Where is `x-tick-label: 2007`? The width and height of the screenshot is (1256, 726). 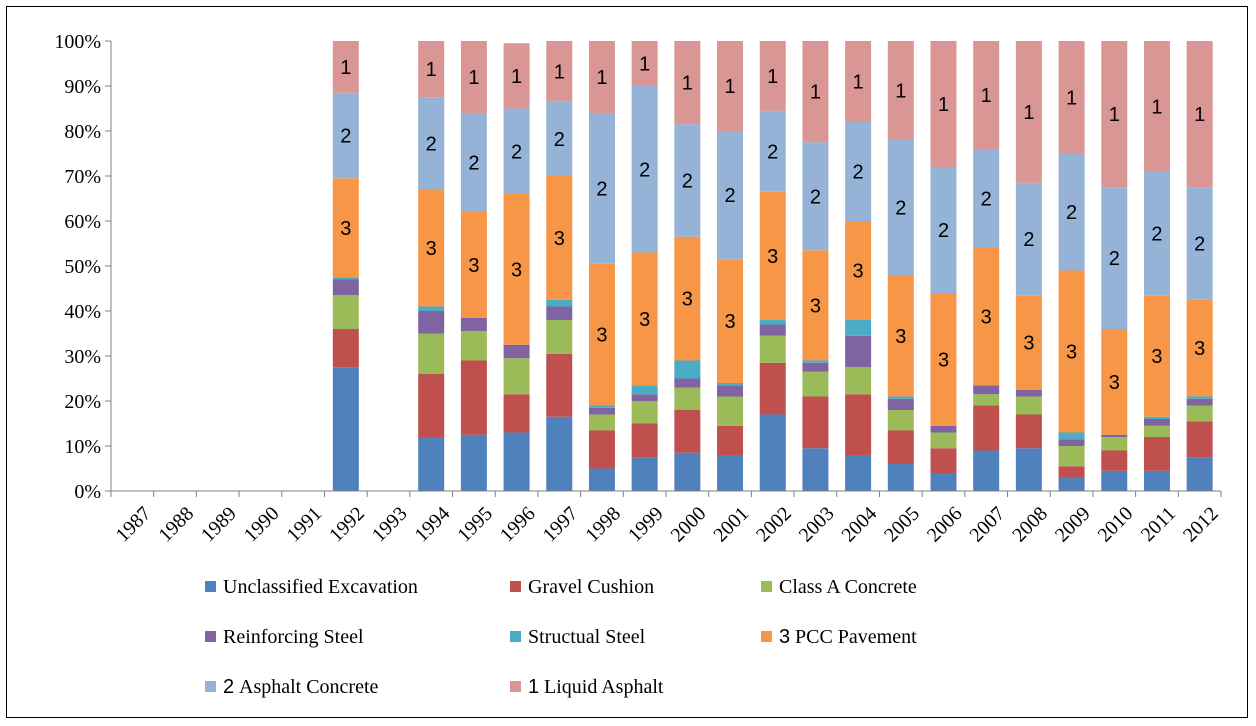
x-tick-label: 2007 is located at coordinates (987, 525).